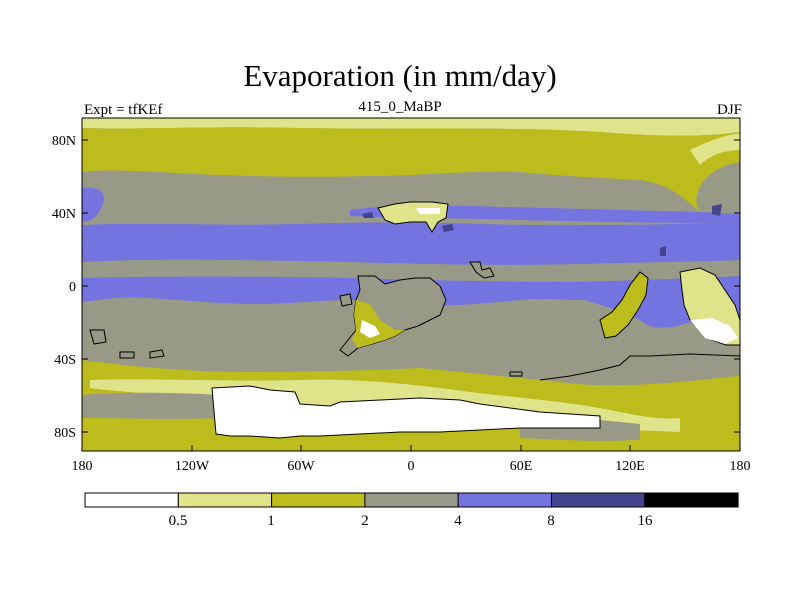 Image resolution: width=800 pixels, height=600 pixels. What do you see at coordinates (178, 521) in the screenshot?
I see `colorbar-label: 0.5` at bounding box center [178, 521].